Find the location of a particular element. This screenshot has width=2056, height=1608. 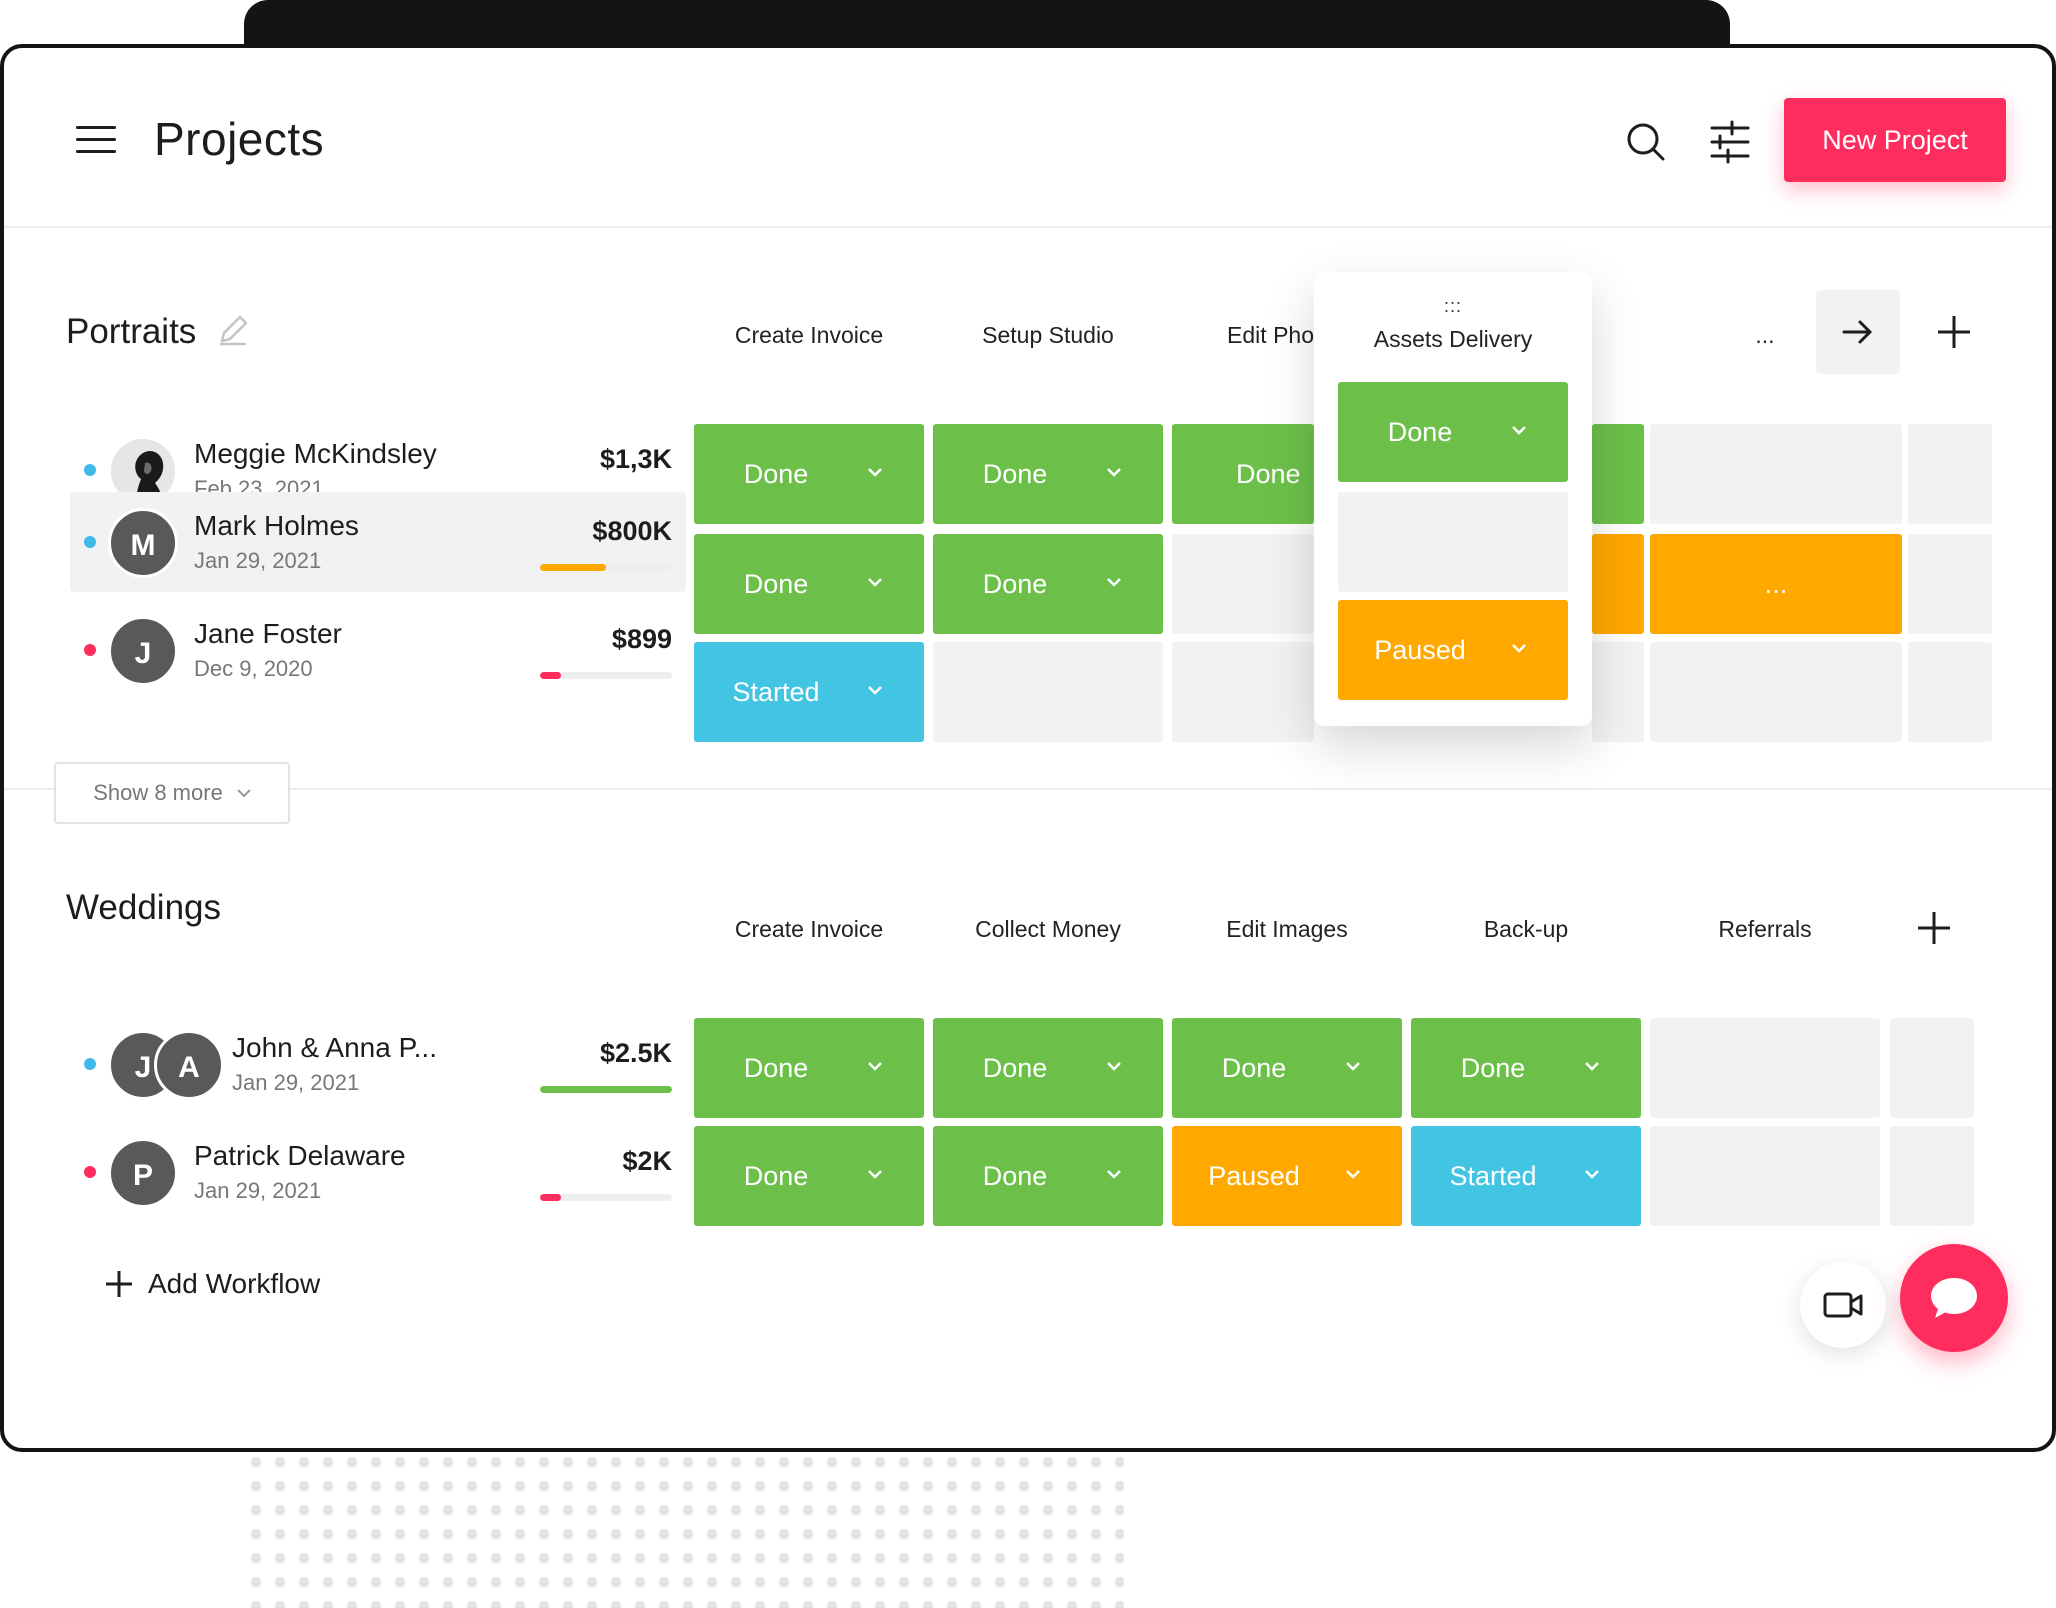

new-project-button: New Project is located at coordinates (1895, 140).